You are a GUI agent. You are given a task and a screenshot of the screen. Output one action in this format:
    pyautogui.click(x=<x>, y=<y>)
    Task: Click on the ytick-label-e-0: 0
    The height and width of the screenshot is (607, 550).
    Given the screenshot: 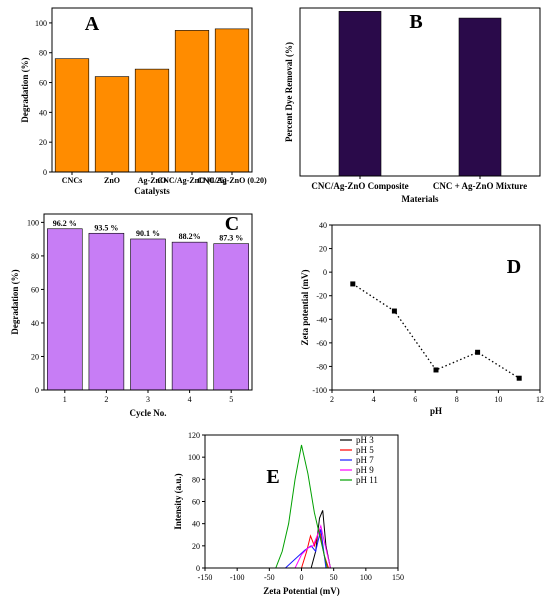 What is the action you would take?
    pyautogui.click(x=198, y=568)
    